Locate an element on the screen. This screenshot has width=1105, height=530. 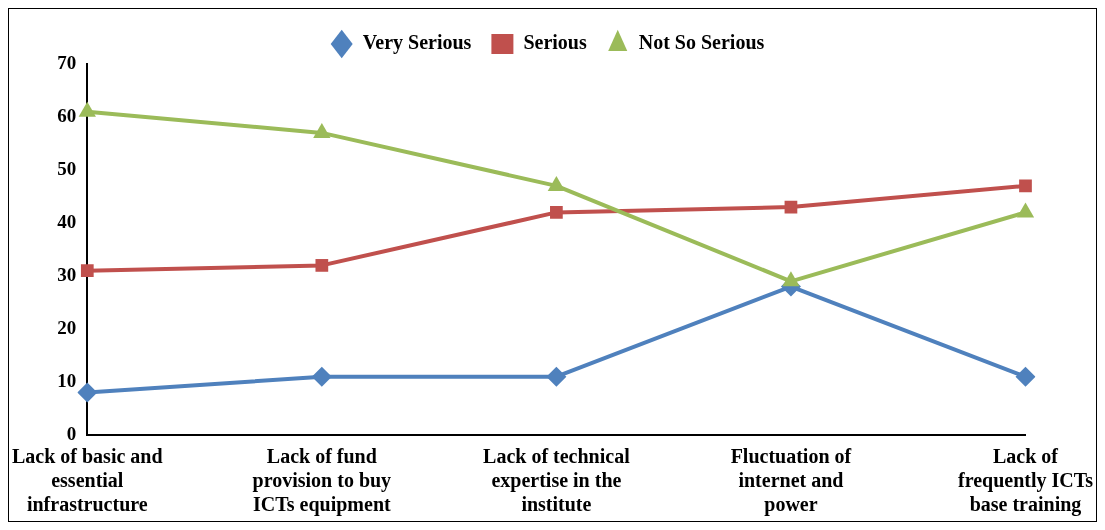
y-tick-label: 20 is located at coordinates (67, 327).